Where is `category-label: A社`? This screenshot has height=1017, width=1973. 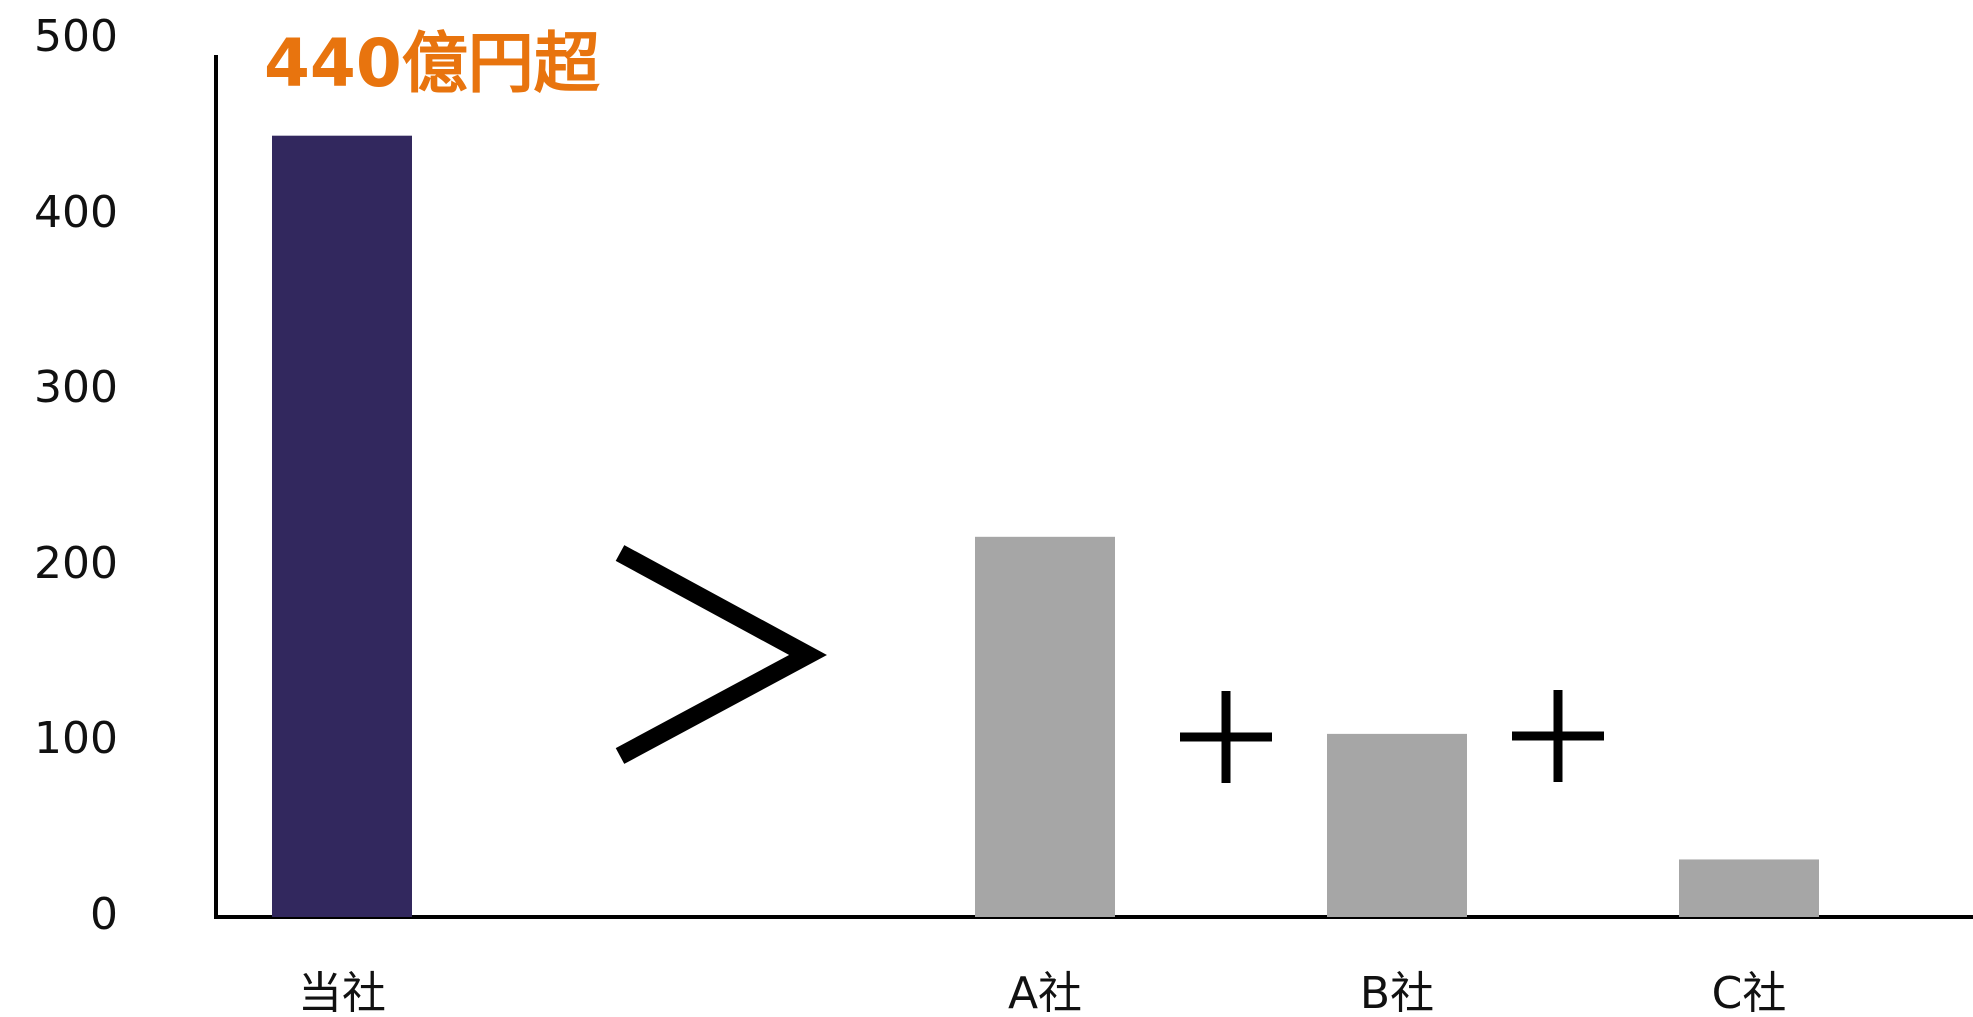 category-label: A社 is located at coordinates (1045, 992).